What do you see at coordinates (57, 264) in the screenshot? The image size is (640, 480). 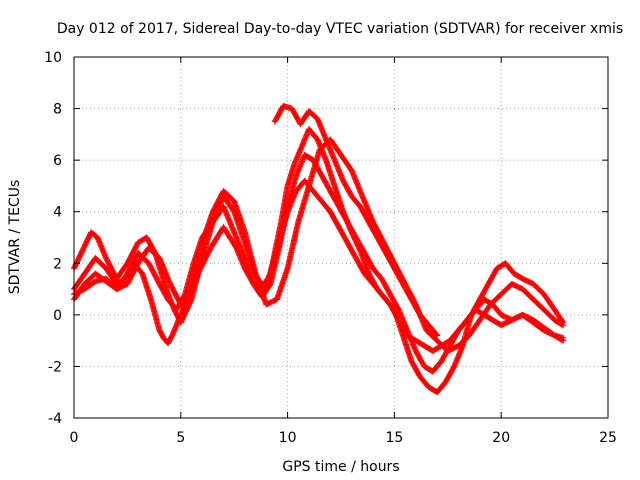 I see `y-tick-label: 2` at bounding box center [57, 264].